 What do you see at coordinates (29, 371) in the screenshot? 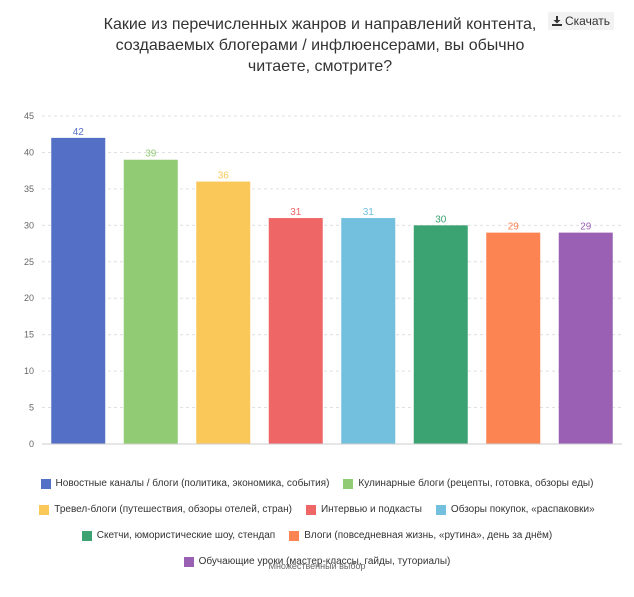
I see `y-tick-label: 10` at bounding box center [29, 371].